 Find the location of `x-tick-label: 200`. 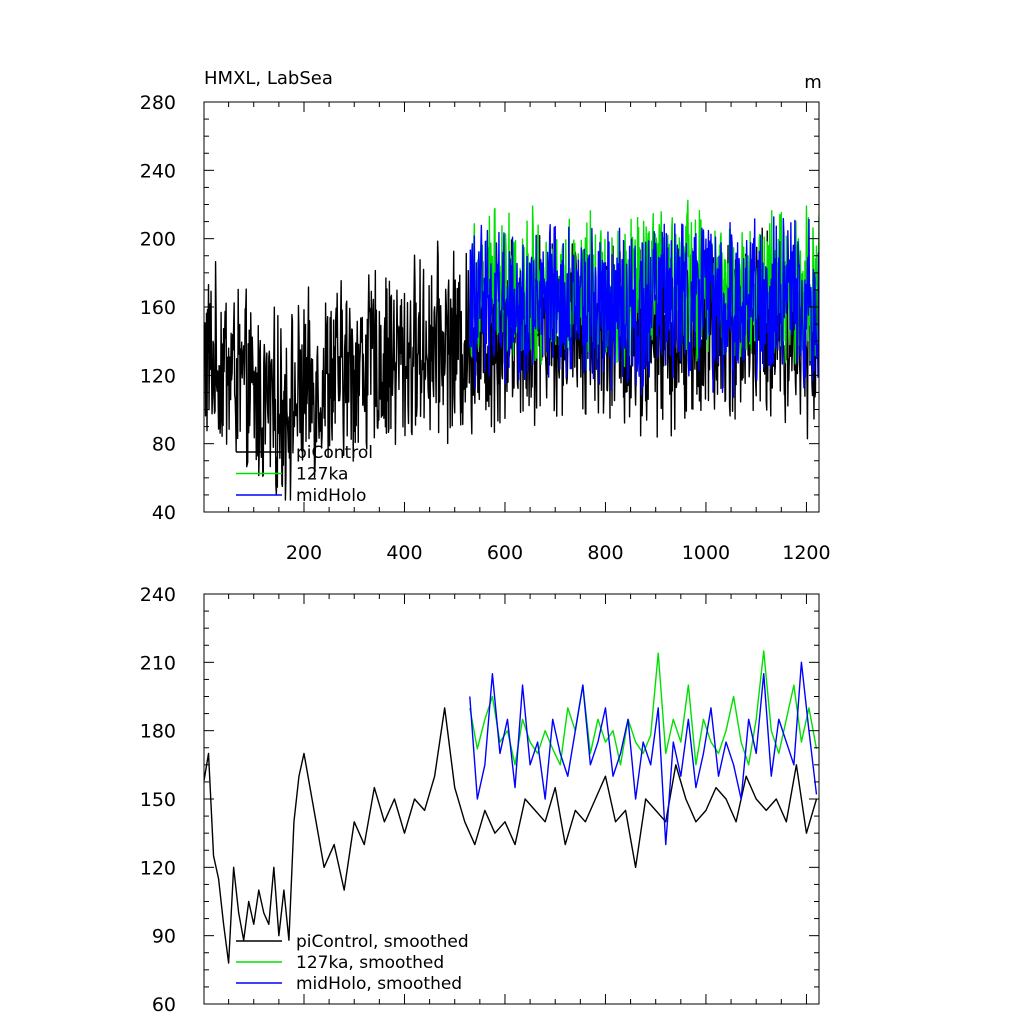

x-tick-label: 200 is located at coordinates (304, 553).